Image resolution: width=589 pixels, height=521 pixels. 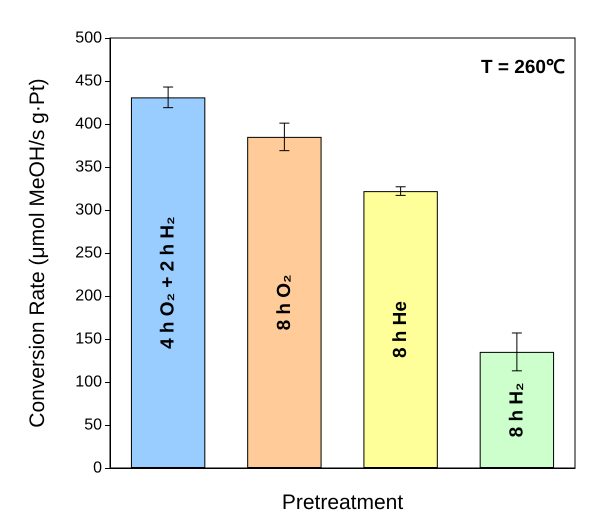 I want to click on x-tick-label: 8 h H₂, so click(x=517, y=410).